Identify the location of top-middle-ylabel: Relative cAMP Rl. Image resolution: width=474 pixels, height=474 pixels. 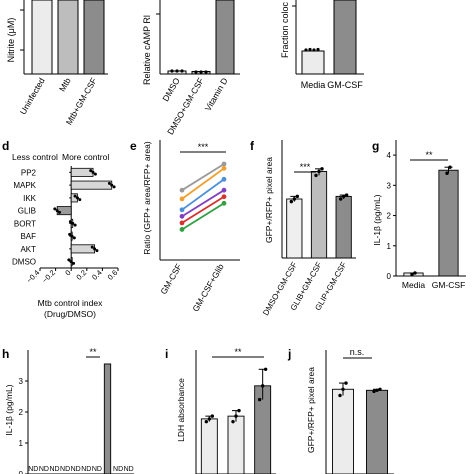
(147, 50).